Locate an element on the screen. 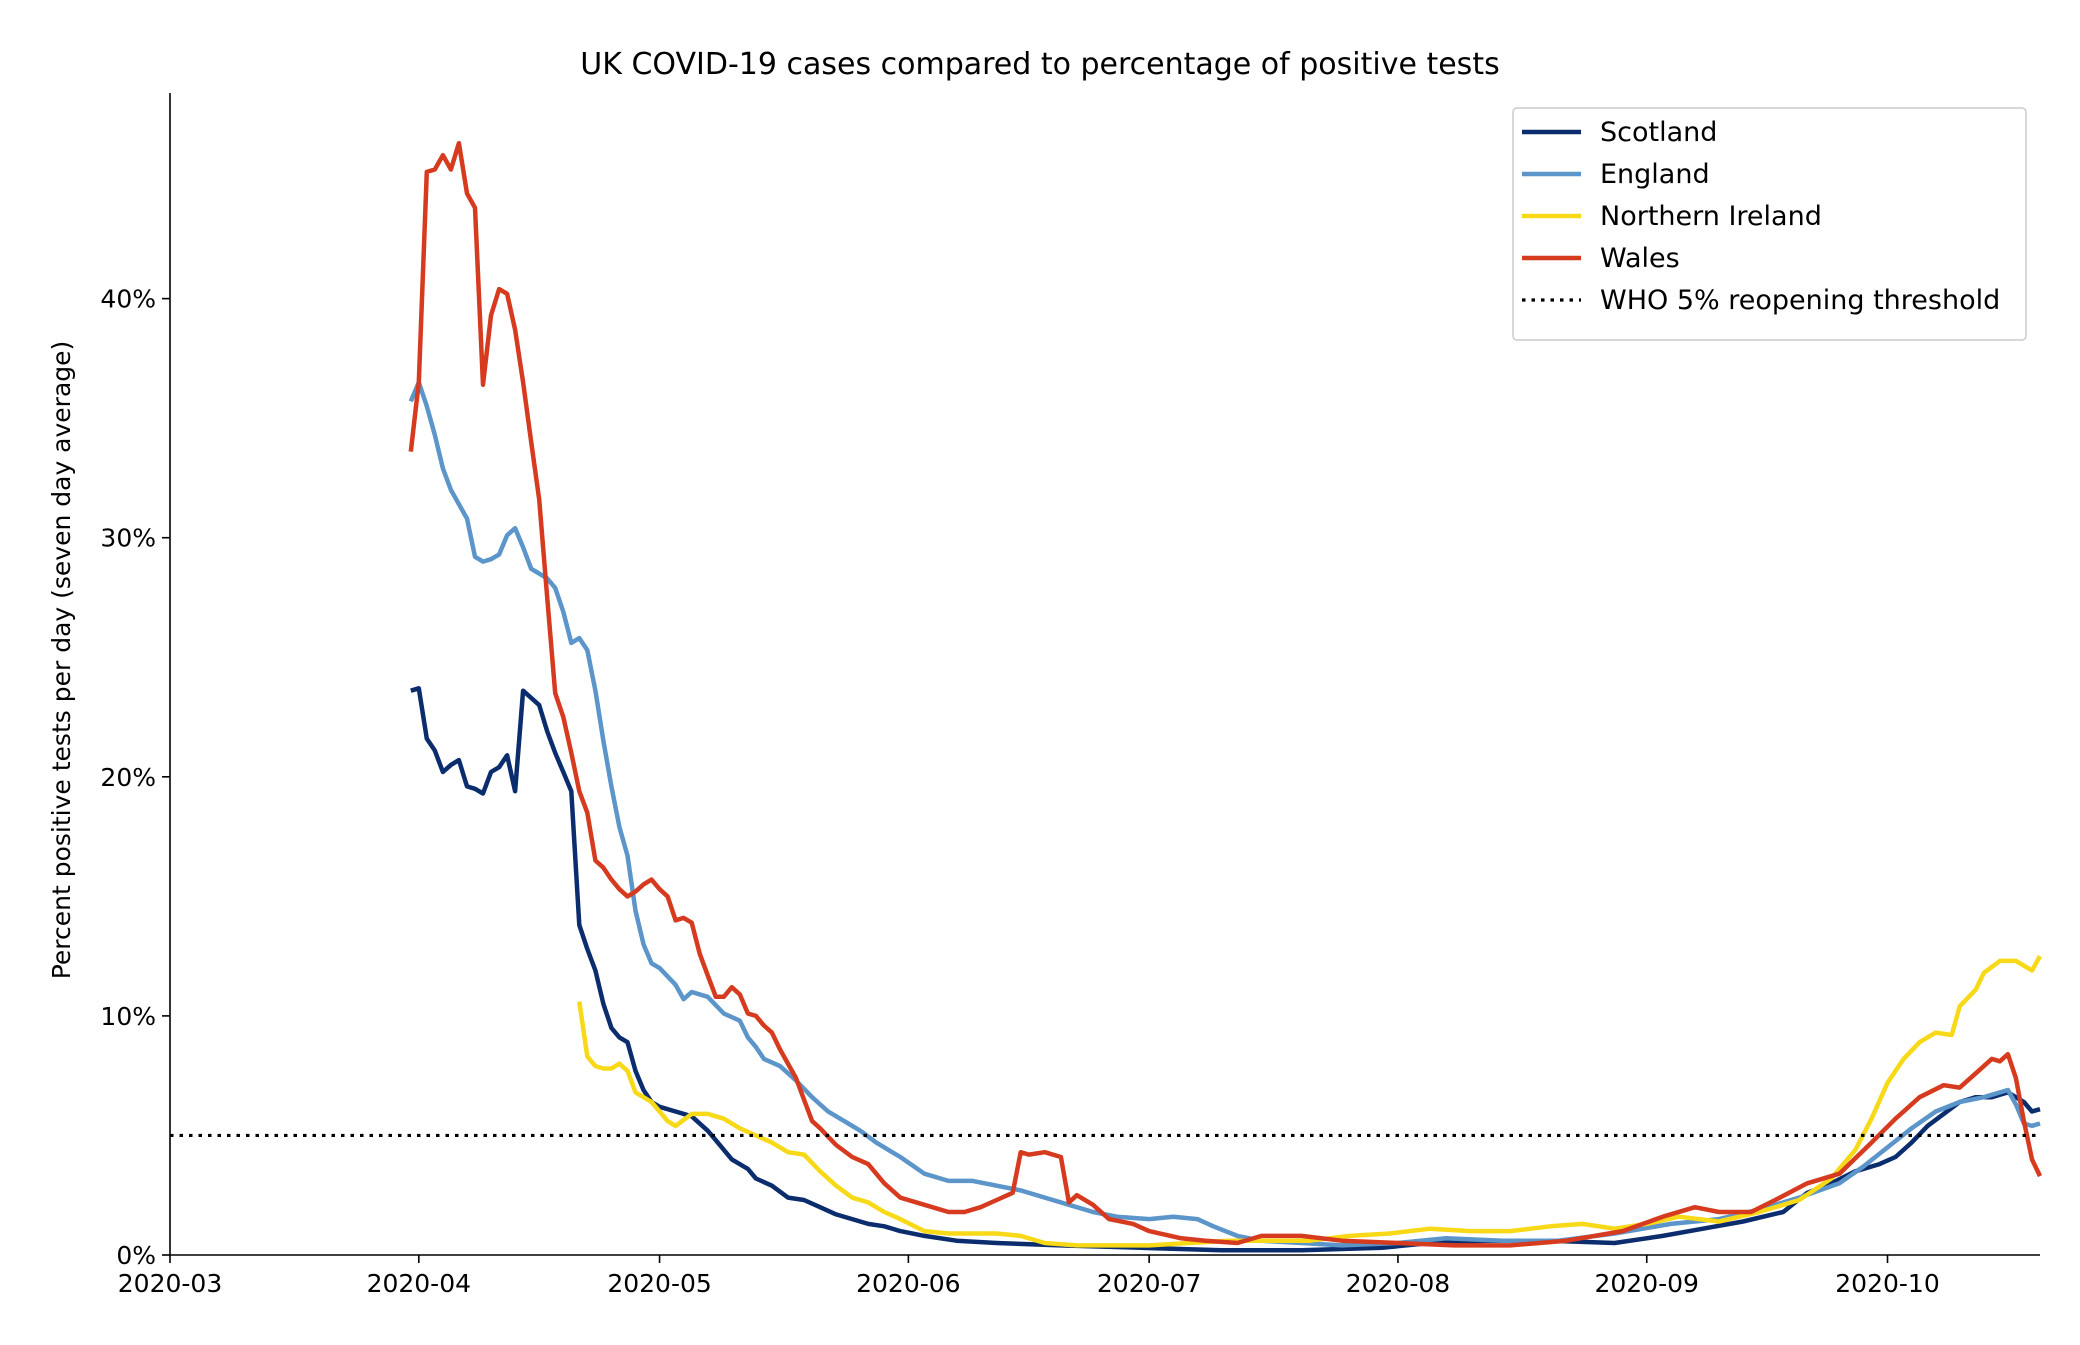 The width and height of the screenshot is (2080, 1345). legend-label: WHO 5% reopening threshold is located at coordinates (1800, 300).